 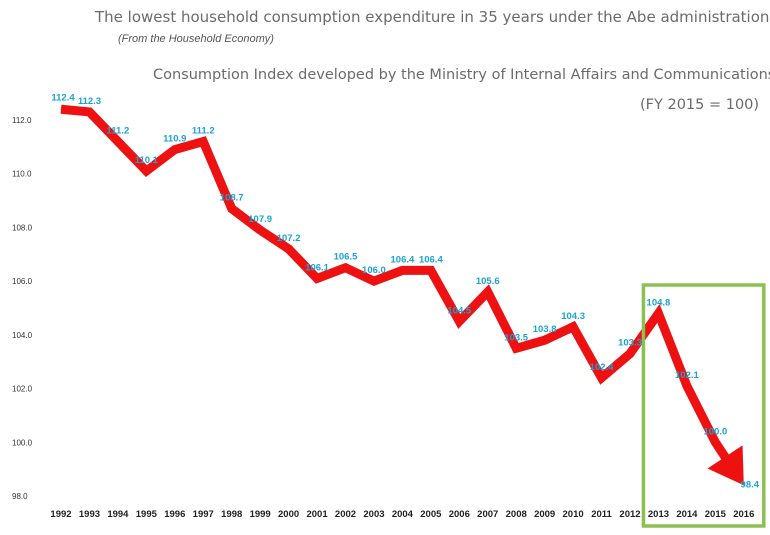 I want to click on y-tick-label: 104.0, so click(x=22, y=335).